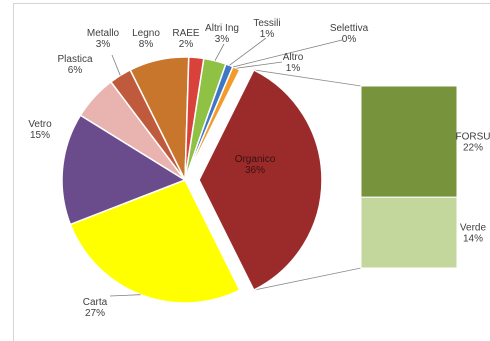  I want to click on label-selettiva: Selettiva, so click(349, 28).